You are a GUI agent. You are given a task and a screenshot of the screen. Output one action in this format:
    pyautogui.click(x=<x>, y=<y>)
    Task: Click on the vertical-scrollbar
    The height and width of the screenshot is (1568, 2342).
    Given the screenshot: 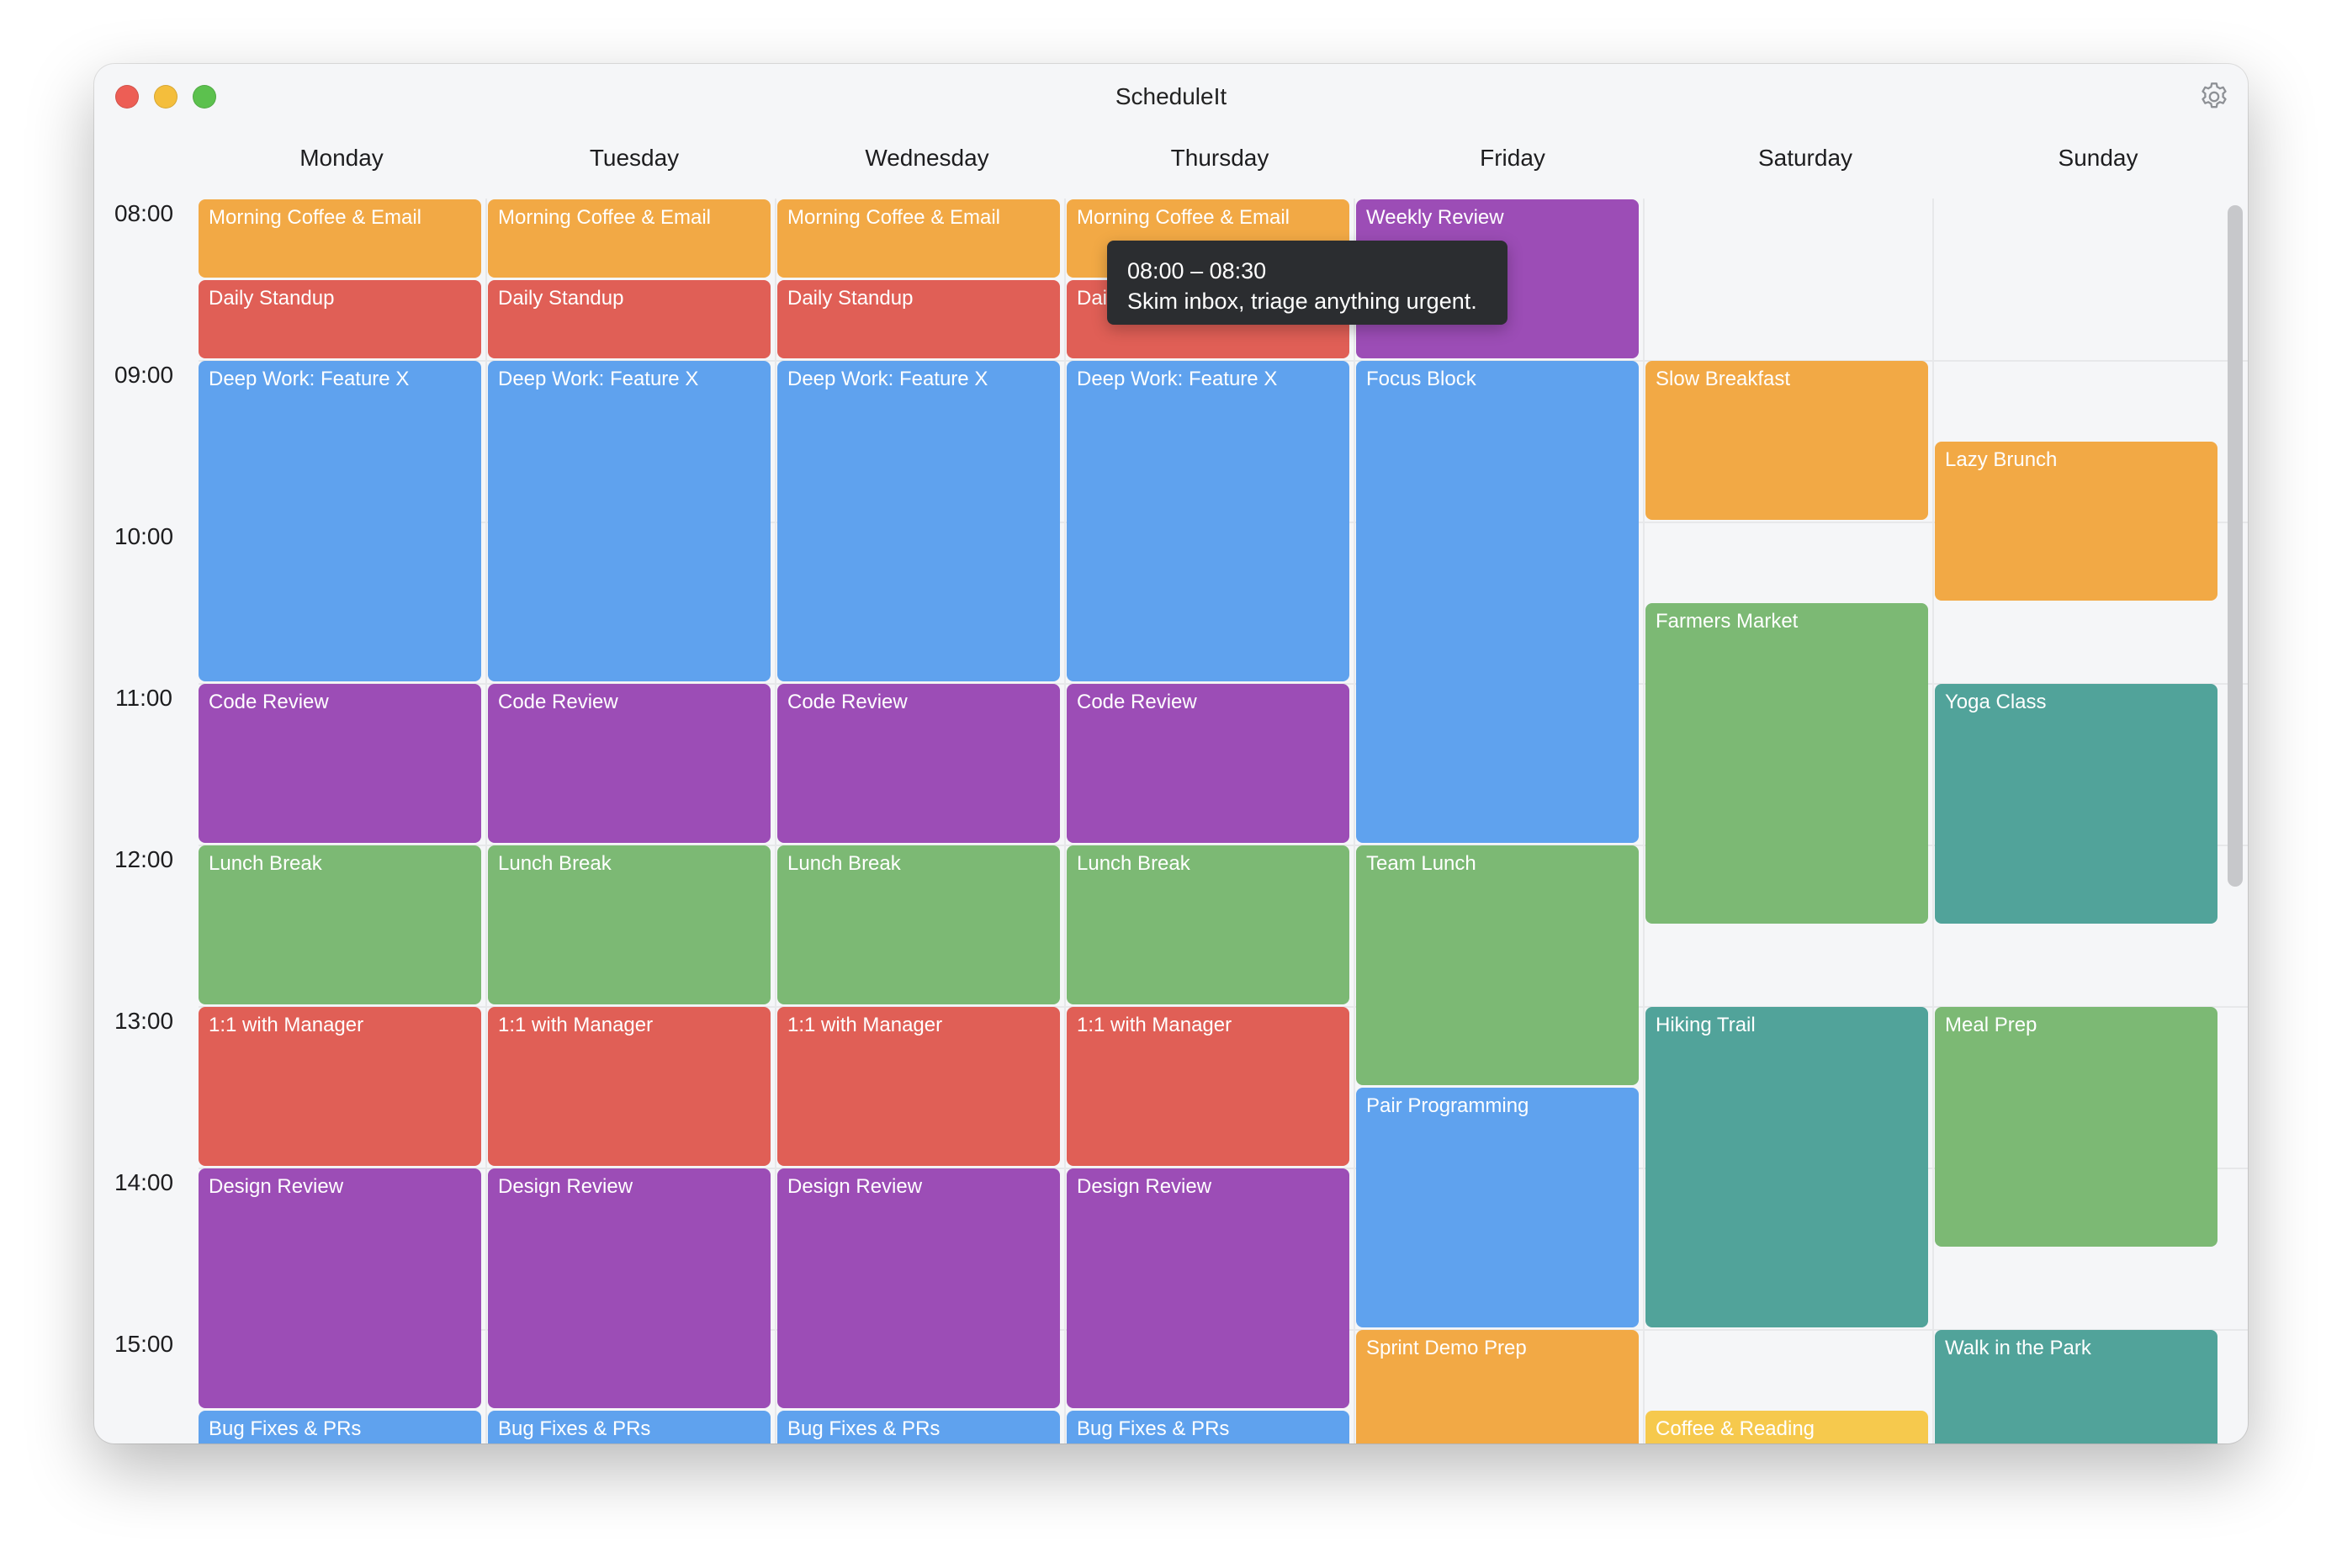 What is the action you would take?
    pyautogui.click(x=2235, y=546)
    